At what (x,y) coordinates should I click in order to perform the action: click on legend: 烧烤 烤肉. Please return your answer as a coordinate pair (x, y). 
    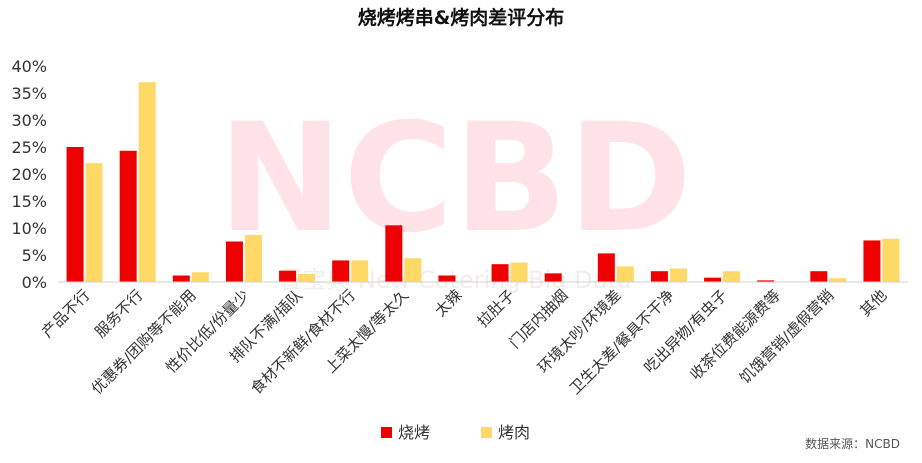
    Looking at the image, I should click on (455, 432).